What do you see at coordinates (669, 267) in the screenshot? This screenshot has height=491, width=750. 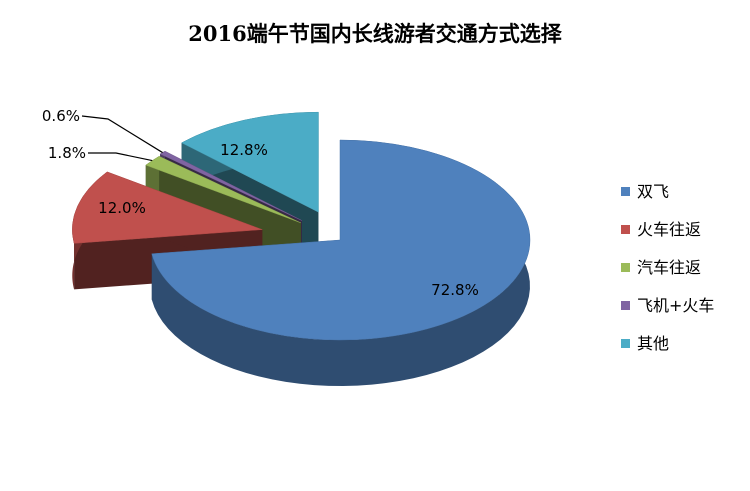 I see `legend-label-2: 汽车往返` at bounding box center [669, 267].